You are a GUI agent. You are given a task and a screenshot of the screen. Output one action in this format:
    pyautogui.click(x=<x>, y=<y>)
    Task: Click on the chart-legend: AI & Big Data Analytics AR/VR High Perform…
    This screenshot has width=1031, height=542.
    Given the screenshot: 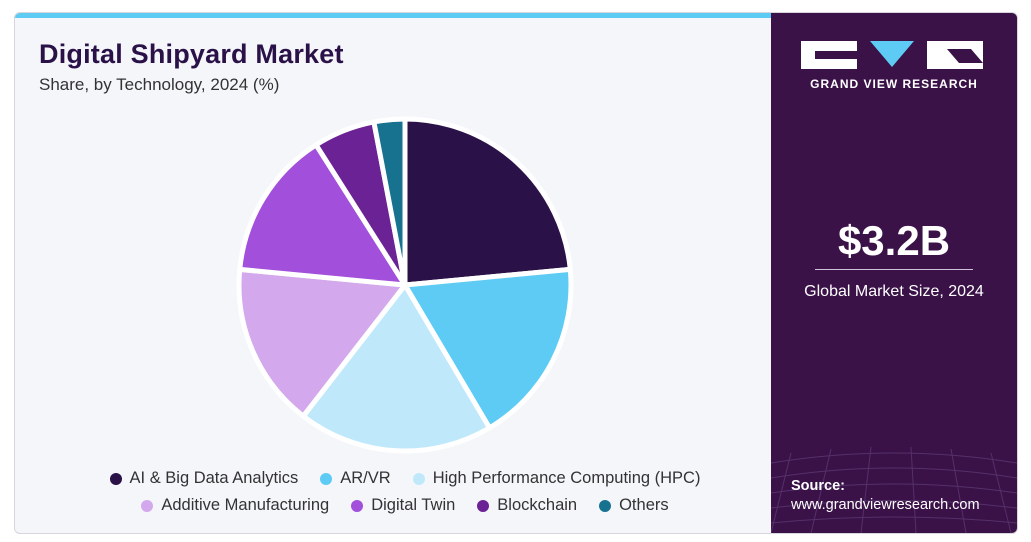 What is the action you would take?
    pyautogui.click(x=405, y=496)
    